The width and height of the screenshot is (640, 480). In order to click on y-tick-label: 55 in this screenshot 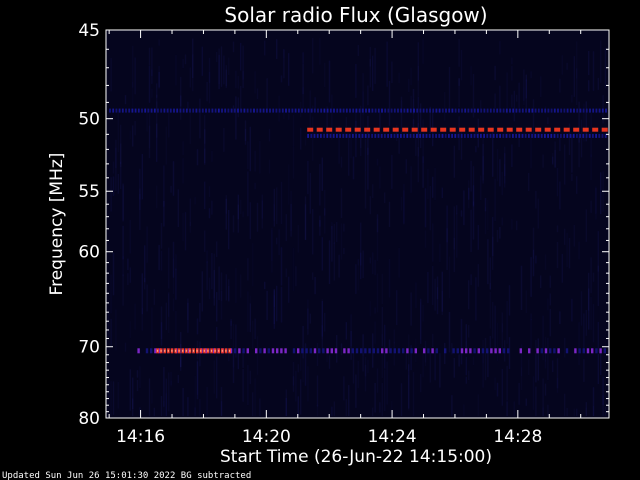, I will do `click(89, 192)`.